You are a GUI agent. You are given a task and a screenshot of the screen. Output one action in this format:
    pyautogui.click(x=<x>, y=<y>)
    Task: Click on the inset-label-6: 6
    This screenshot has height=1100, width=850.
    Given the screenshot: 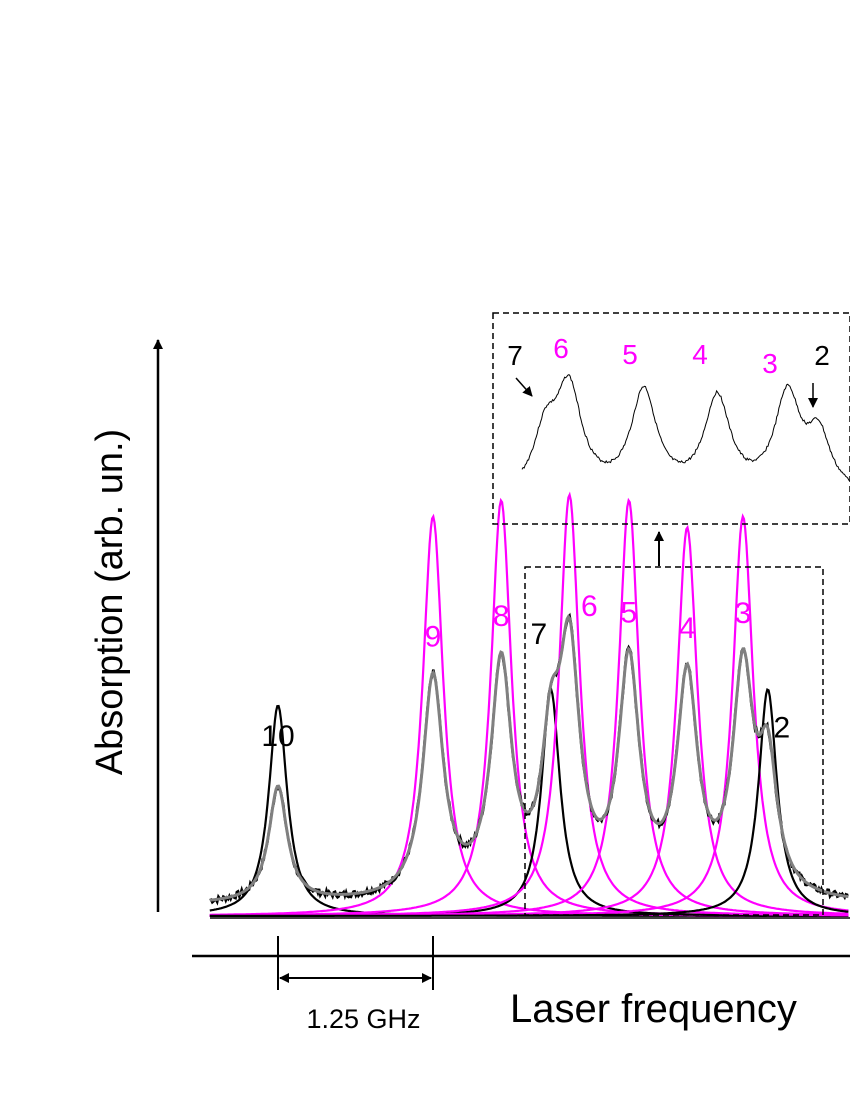 What is the action you would take?
    pyautogui.click(x=561, y=348)
    